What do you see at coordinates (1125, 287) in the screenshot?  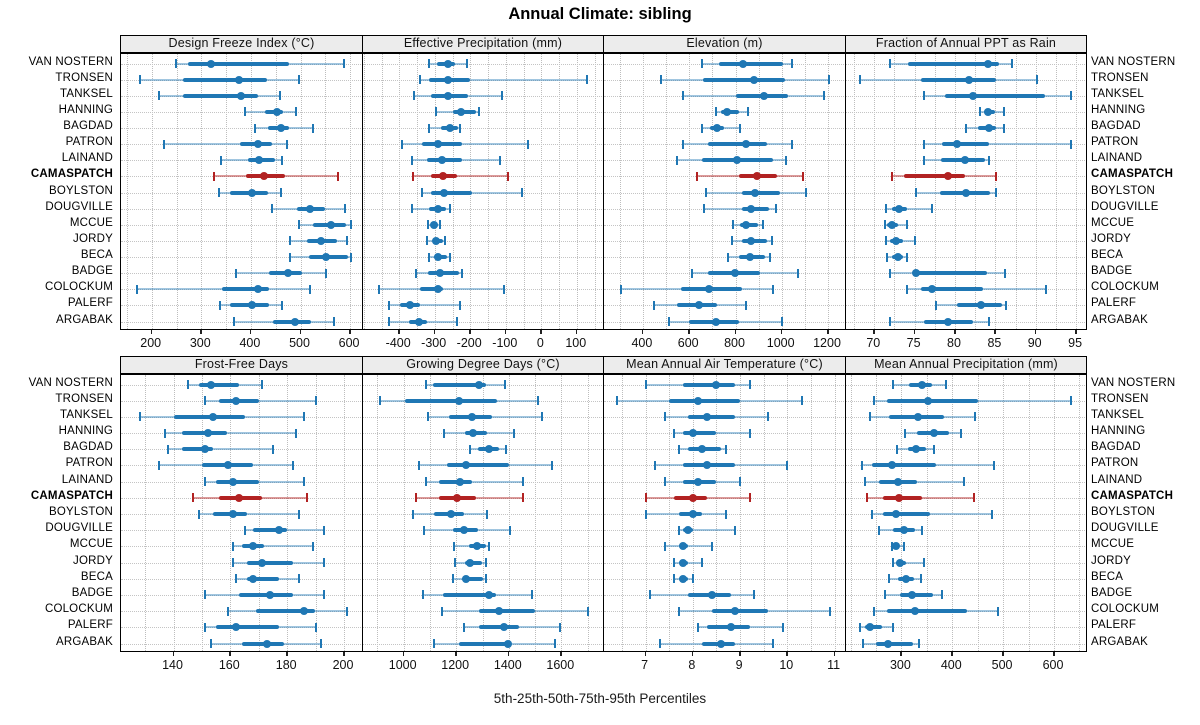 I see `station-label-right: COLOCKUM` at bounding box center [1125, 287].